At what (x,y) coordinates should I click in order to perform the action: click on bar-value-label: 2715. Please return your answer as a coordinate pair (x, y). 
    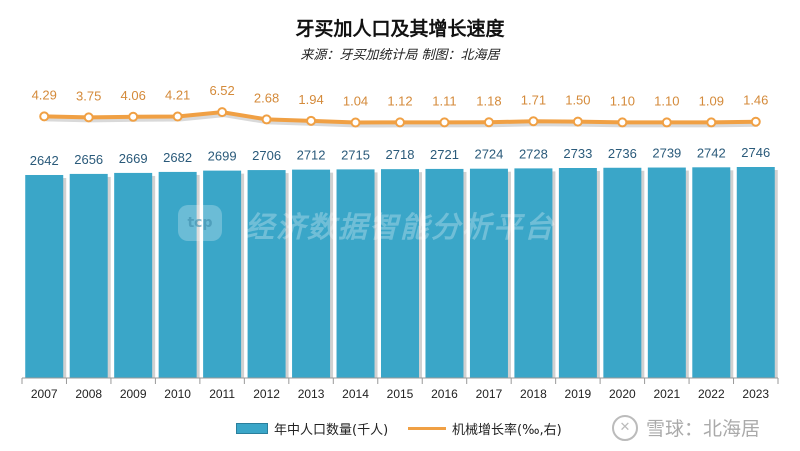
    Looking at the image, I should click on (355, 154).